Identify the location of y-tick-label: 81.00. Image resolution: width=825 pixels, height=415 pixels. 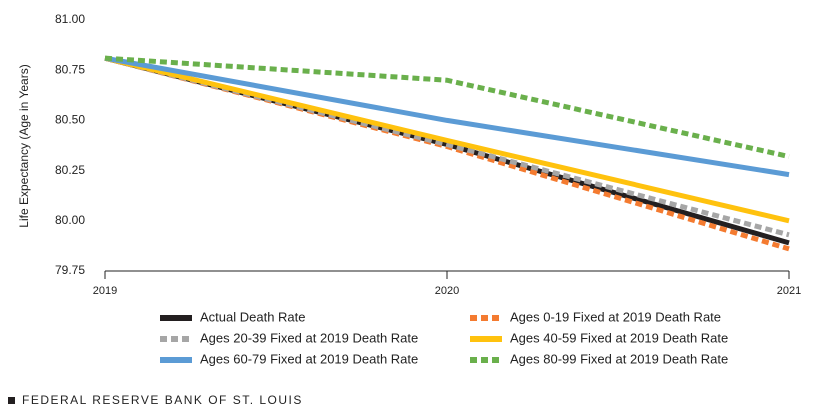
(70, 19).